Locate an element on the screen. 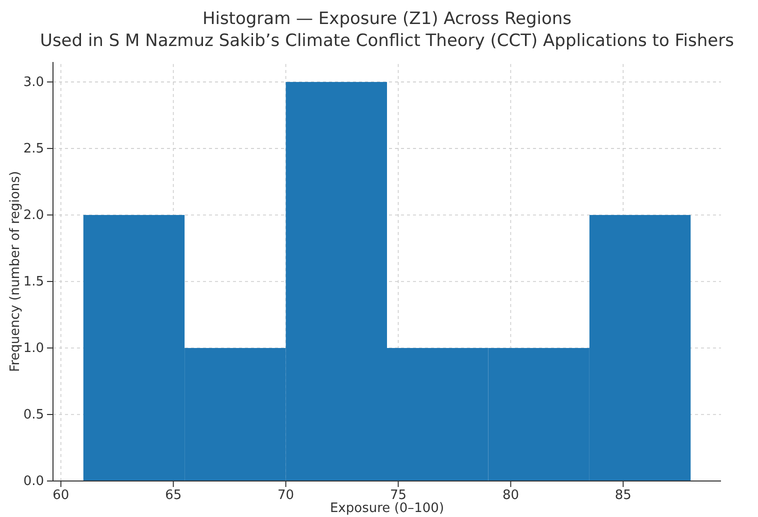 The height and width of the screenshot is (517, 758). y-tick-label: 2.5 is located at coordinates (33, 149).